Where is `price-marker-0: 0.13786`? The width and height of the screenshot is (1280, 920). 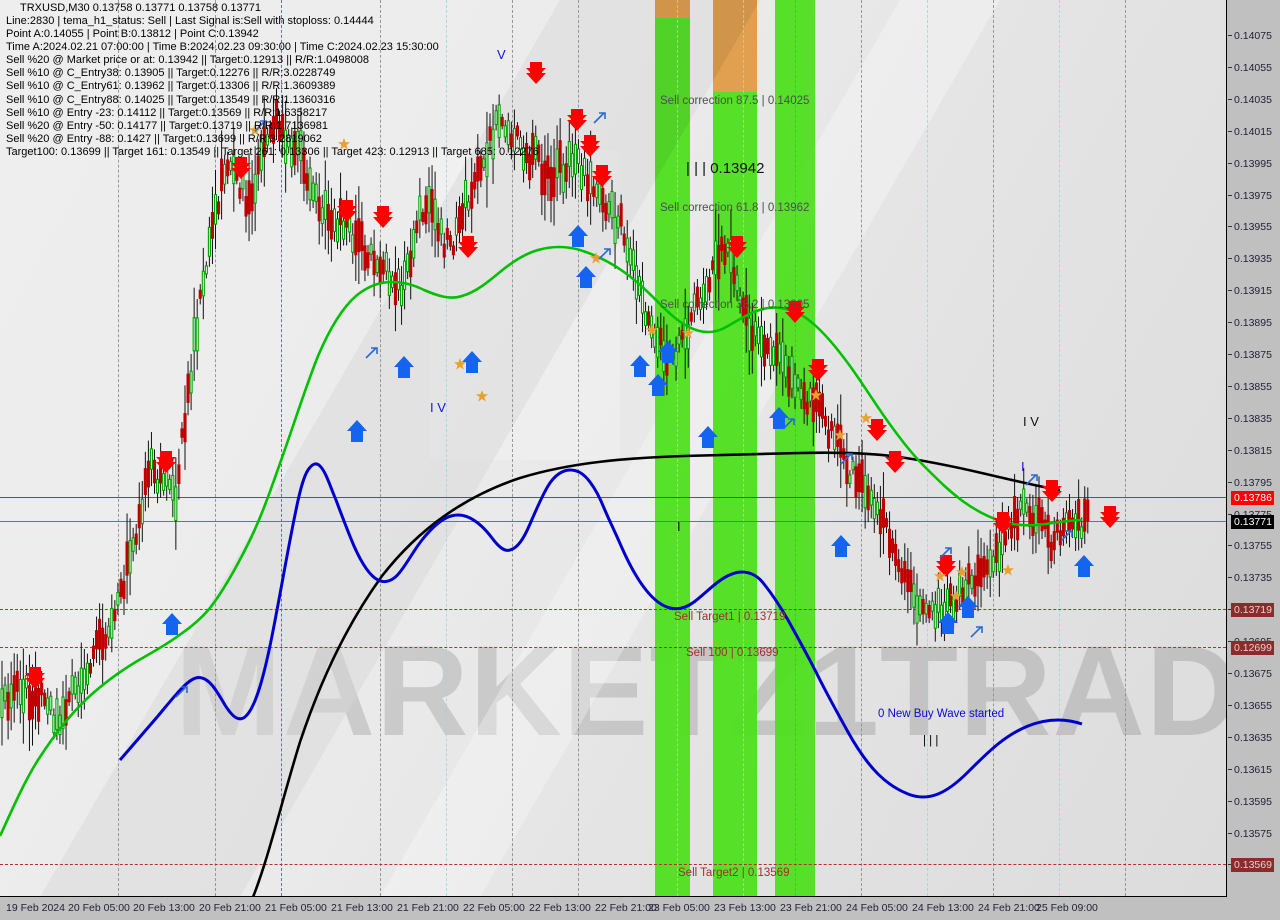 price-marker-0: 0.13786 is located at coordinates (1252, 498).